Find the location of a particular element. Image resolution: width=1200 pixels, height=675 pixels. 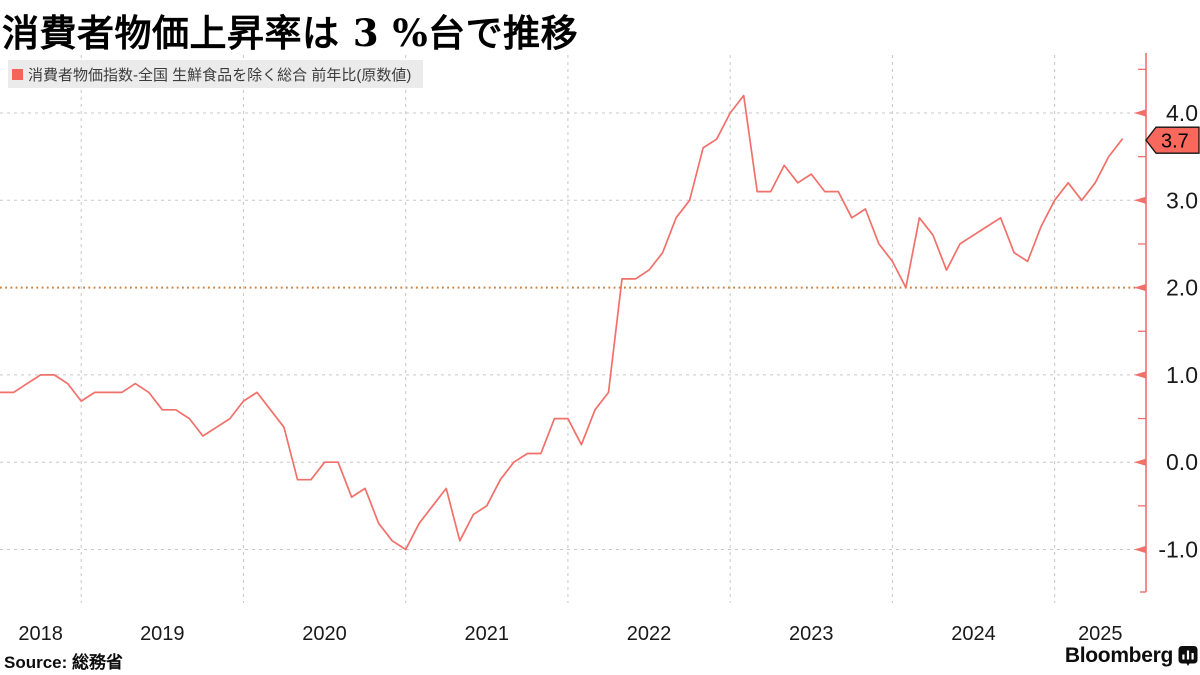

chart-title: 消費者物価上昇率は 3 %台で推移 is located at coordinates (290, 33).